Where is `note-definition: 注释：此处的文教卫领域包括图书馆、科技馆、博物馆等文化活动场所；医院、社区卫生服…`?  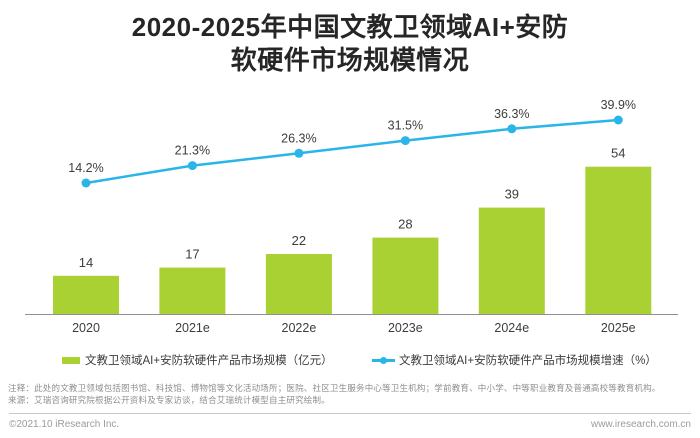 note-definition: 注释：此处的文教卫领域包括图书馆、科技馆、博物馆等文化活动场所；医院、社区卫生服… is located at coordinates (334, 388).